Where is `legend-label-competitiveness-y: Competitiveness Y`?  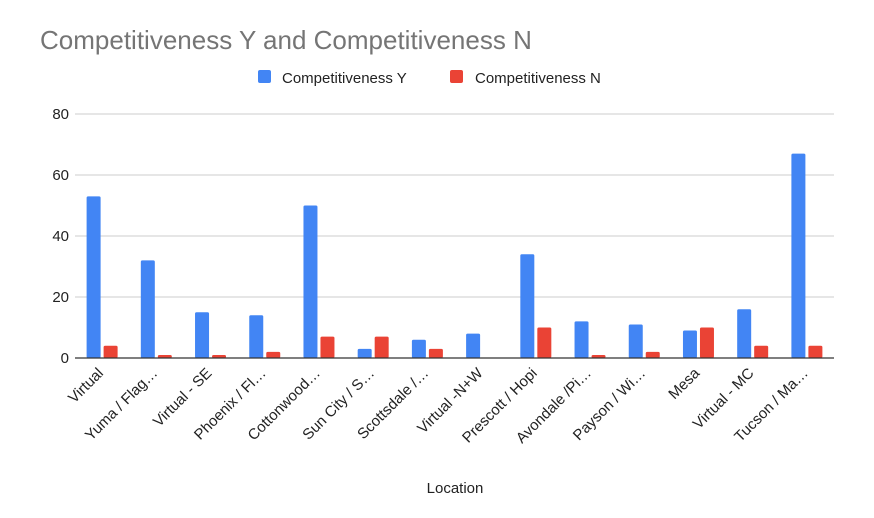 legend-label-competitiveness-y: Competitiveness Y is located at coordinates (344, 78).